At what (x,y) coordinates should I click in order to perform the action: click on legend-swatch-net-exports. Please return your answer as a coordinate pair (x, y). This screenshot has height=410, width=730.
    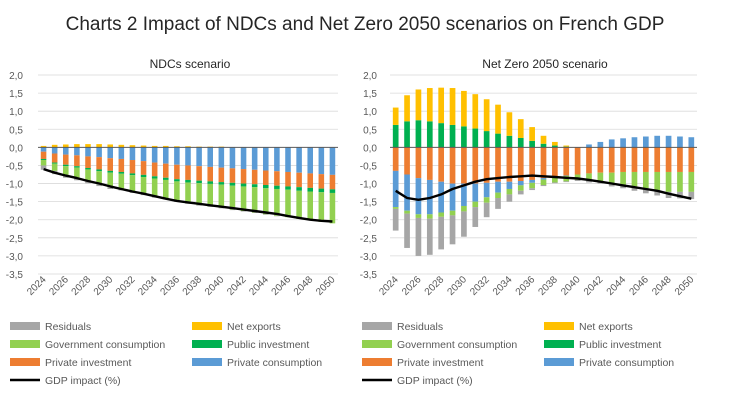
    Looking at the image, I should click on (207, 326).